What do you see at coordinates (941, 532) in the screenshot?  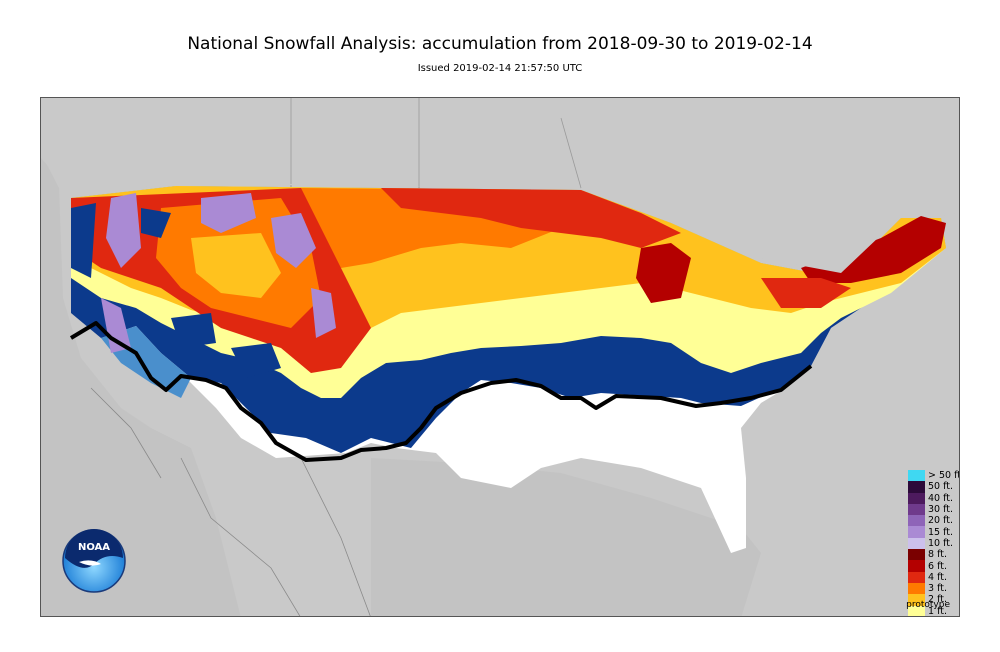 I see `legend-label: 15 ft.` at bounding box center [941, 532].